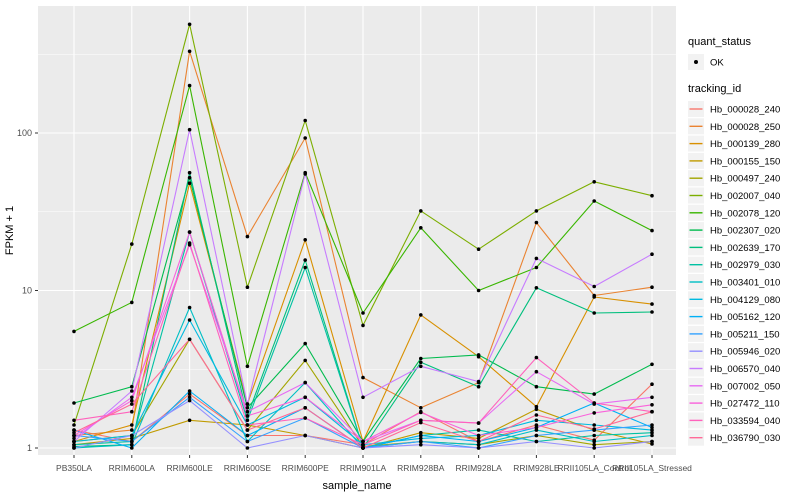 The image size is (800, 500). What do you see at coordinates (29, 448) in the screenshot?
I see `y-tick-label: 1` at bounding box center [29, 448].